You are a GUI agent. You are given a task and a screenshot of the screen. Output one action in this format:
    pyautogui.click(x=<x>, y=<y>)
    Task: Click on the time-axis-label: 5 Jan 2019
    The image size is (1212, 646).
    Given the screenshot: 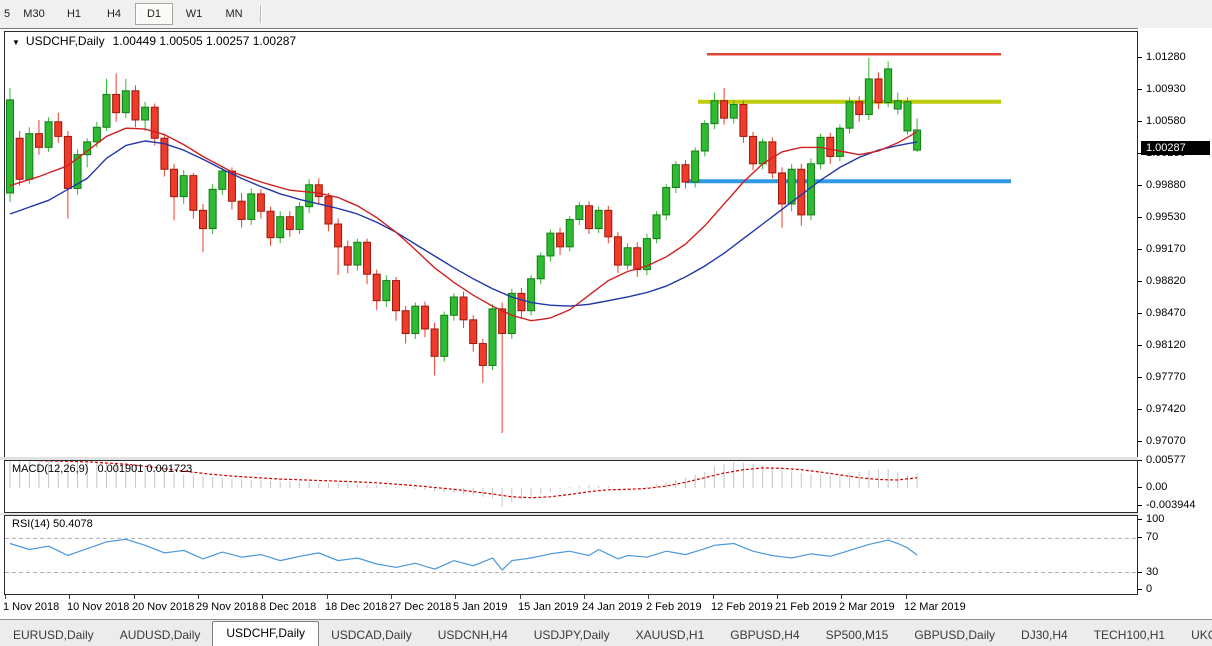 What is the action you would take?
    pyautogui.click(x=480, y=607)
    